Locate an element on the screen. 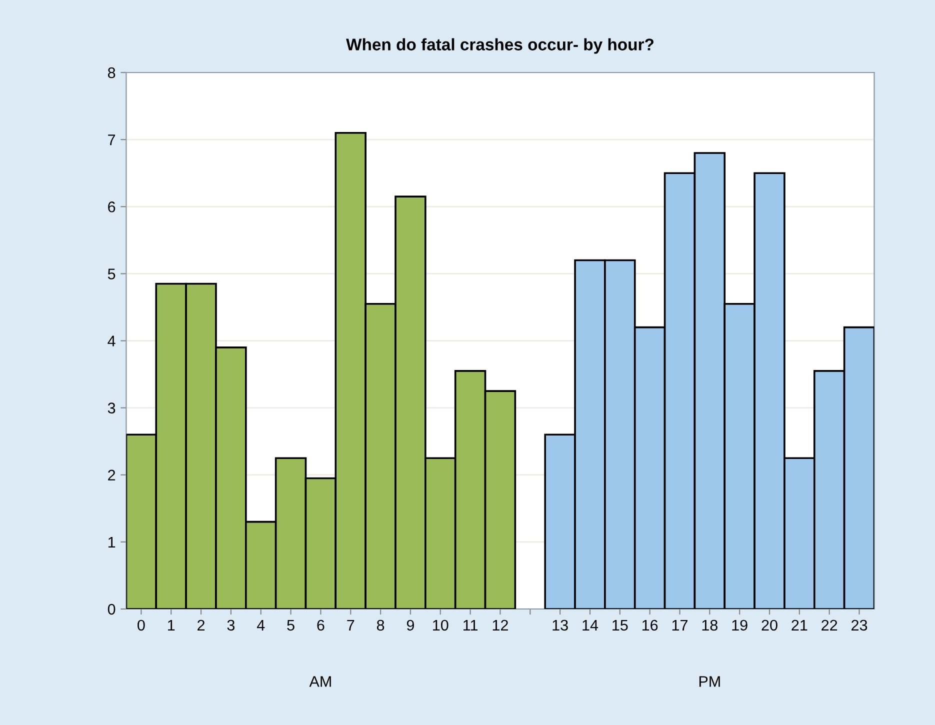 The height and width of the screenshot is (725, 935). text: PM is located at coordinates (709, 681).